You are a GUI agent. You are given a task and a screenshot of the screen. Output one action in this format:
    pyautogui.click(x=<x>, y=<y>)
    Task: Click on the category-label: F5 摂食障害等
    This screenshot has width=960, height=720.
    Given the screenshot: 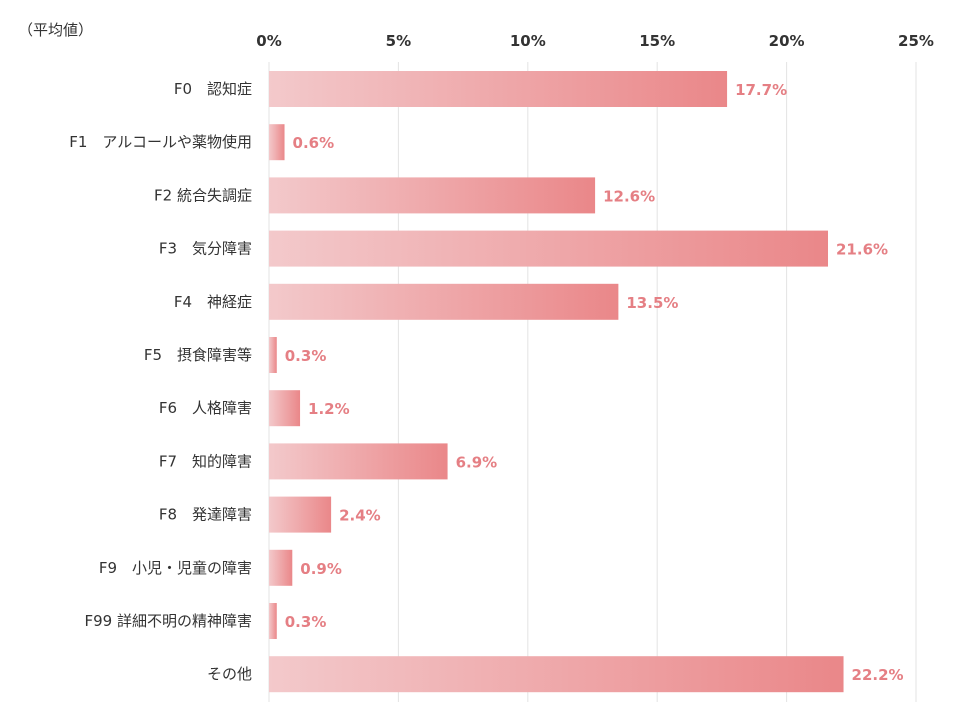 What is the action you would take?
    pyautogui.click(x=198, y=355)
    